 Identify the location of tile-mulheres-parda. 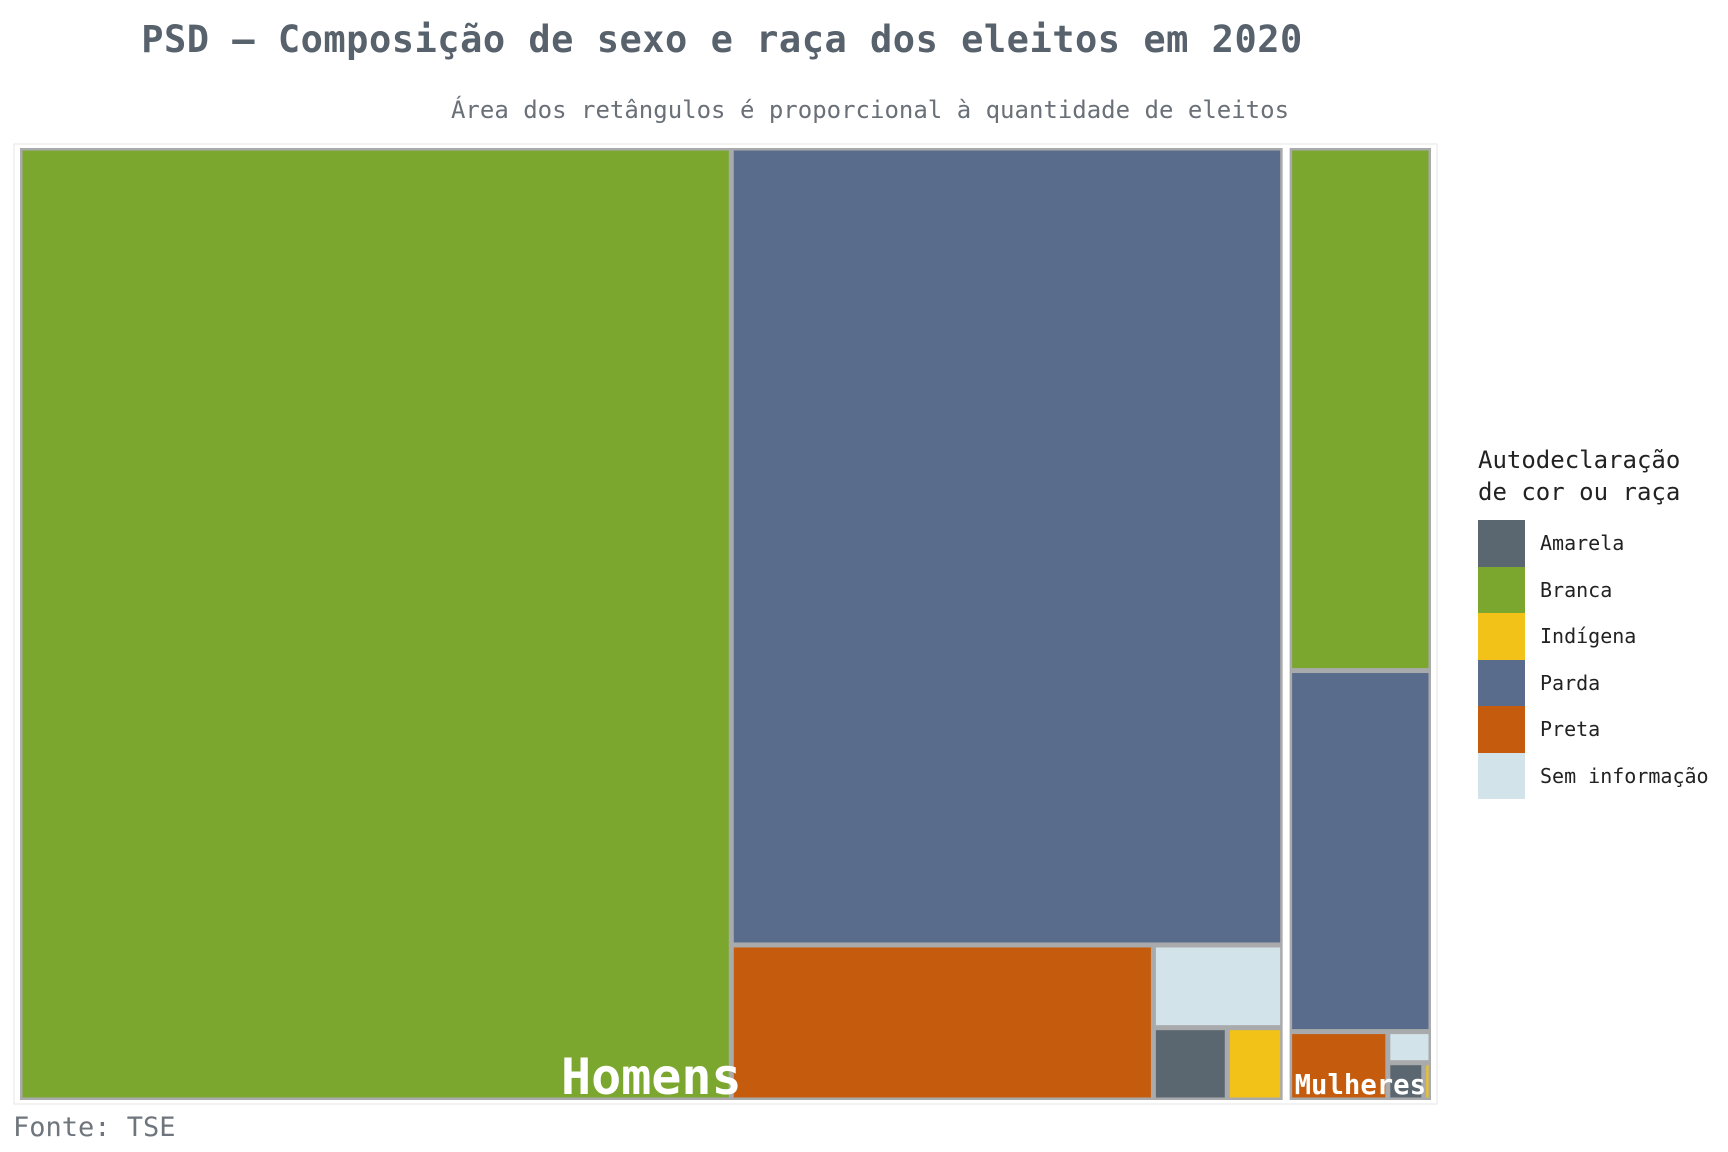
(1360, 851).